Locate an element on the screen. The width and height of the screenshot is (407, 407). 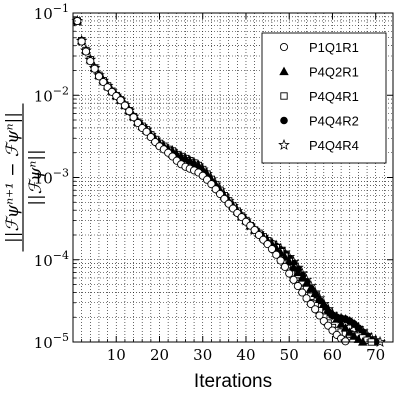
y-tick-label: 10⁻² is located at coordinates (51, 94).